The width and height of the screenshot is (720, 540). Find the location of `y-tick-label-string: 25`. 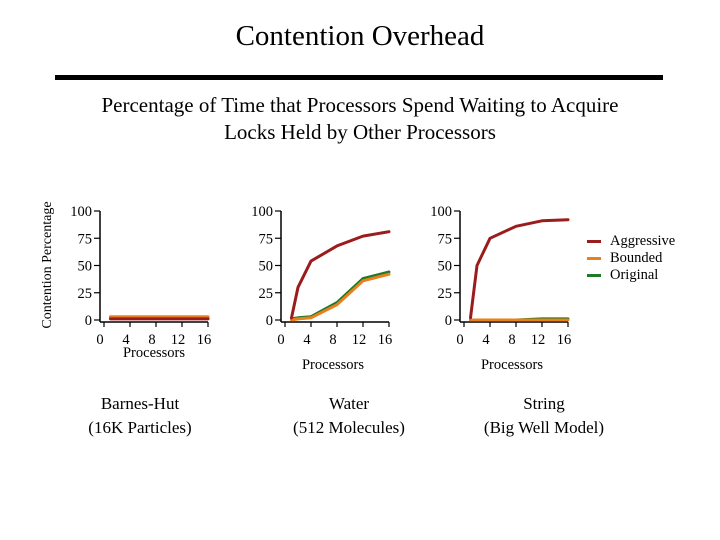

y-tick-label-string: 25 is located at coordinates (445, 294).